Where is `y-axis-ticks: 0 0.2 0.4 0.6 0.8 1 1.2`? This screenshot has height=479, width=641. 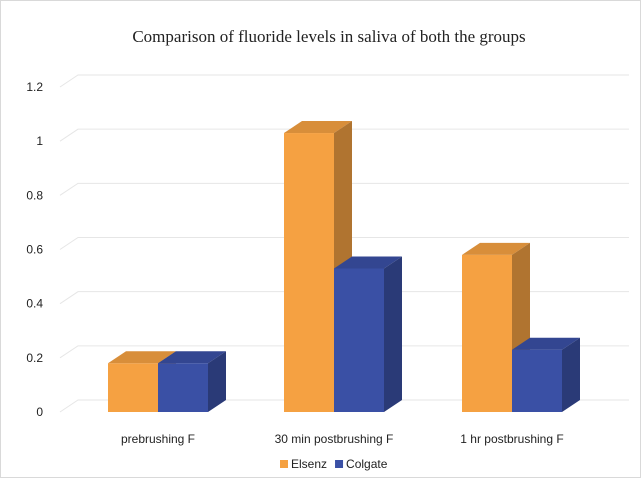 y-axis-ticks: 0 0.2 0.4 0.6 0.8 1 1.2 is located at coordinates (34, 249).